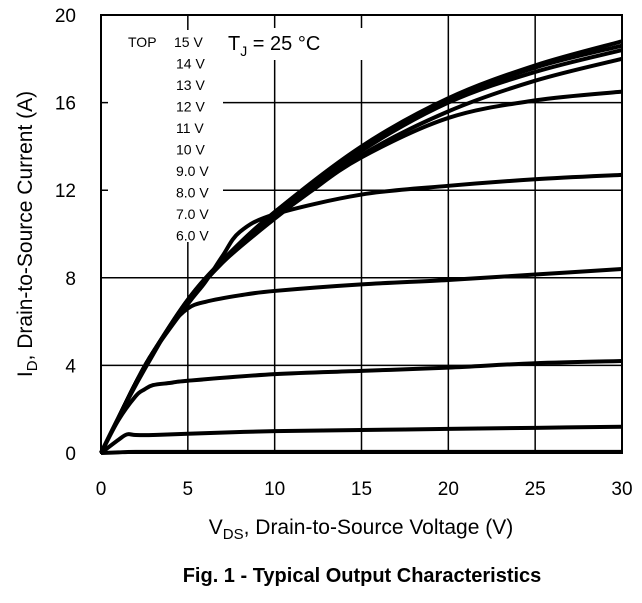  Describe the element at coordinates (240, 135) in the screenshot. I see `legend-background` at that location.